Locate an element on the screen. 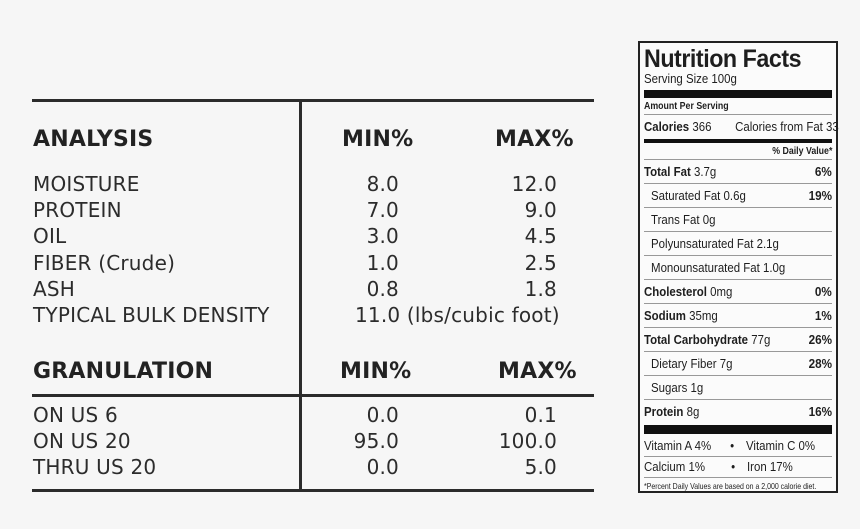 The height and width of the screenshot is (529, 860). nutrient-row-total-carbohydrate: Total Carbohydrate 77g 26% is located at coordinates (738, 340).